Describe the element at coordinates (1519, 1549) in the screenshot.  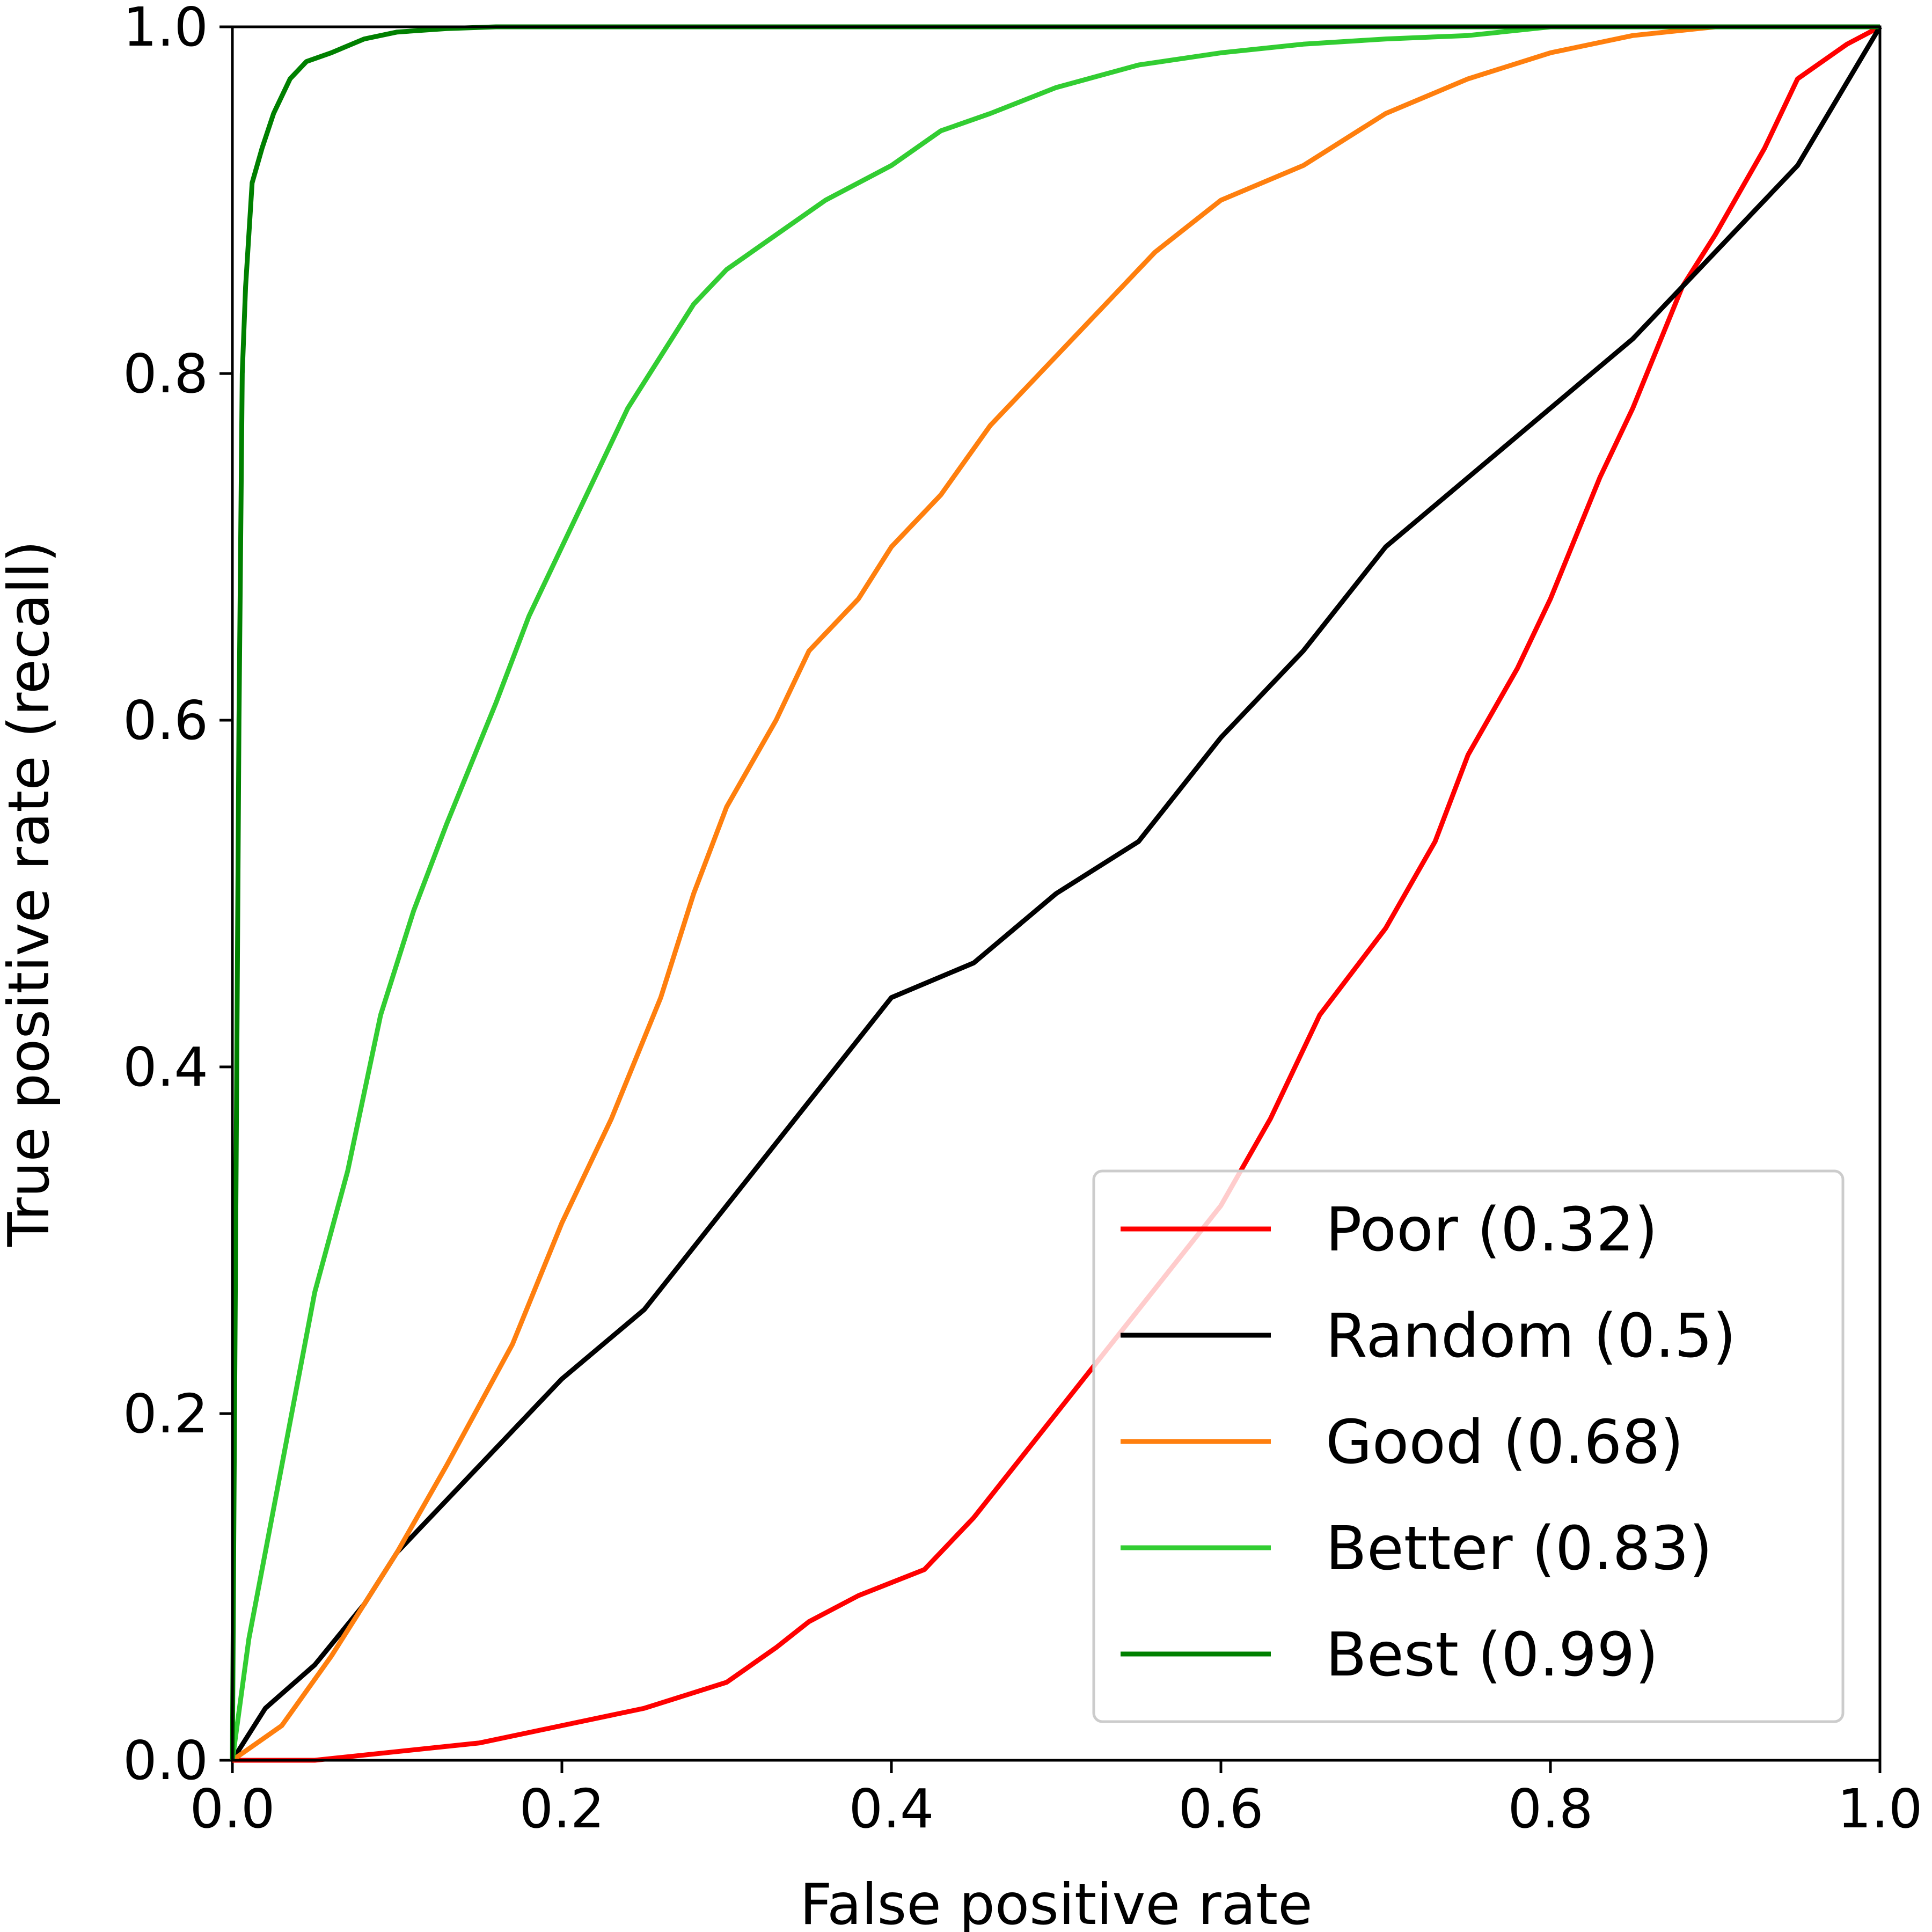
I see `legend-label-better: Better (0.83)` at that location.